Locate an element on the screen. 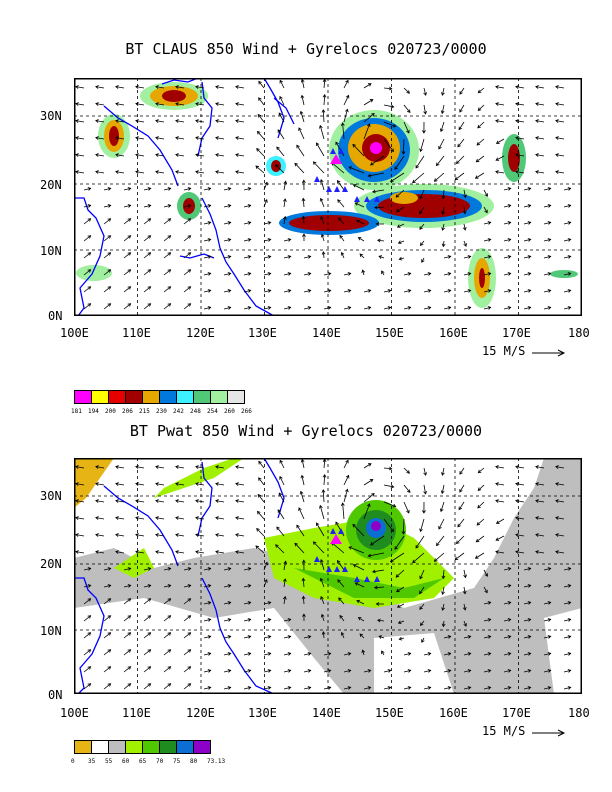 The width and height of the screenshot is (612, 792). panel1-lon-100e: 100E is located at coordinates (74, 333).